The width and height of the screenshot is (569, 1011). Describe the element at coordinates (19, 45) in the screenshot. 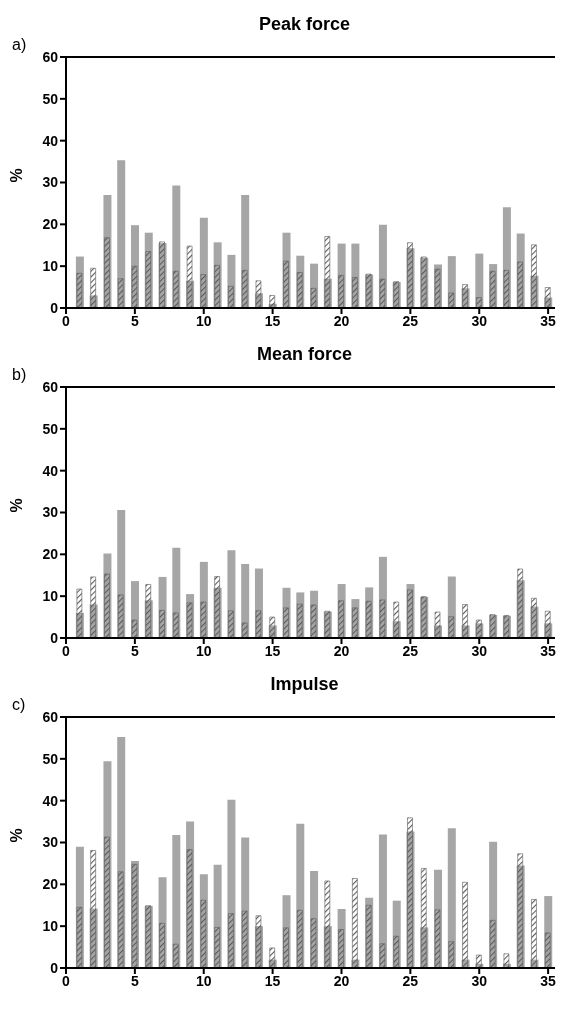

I see `text: a)` at that location.